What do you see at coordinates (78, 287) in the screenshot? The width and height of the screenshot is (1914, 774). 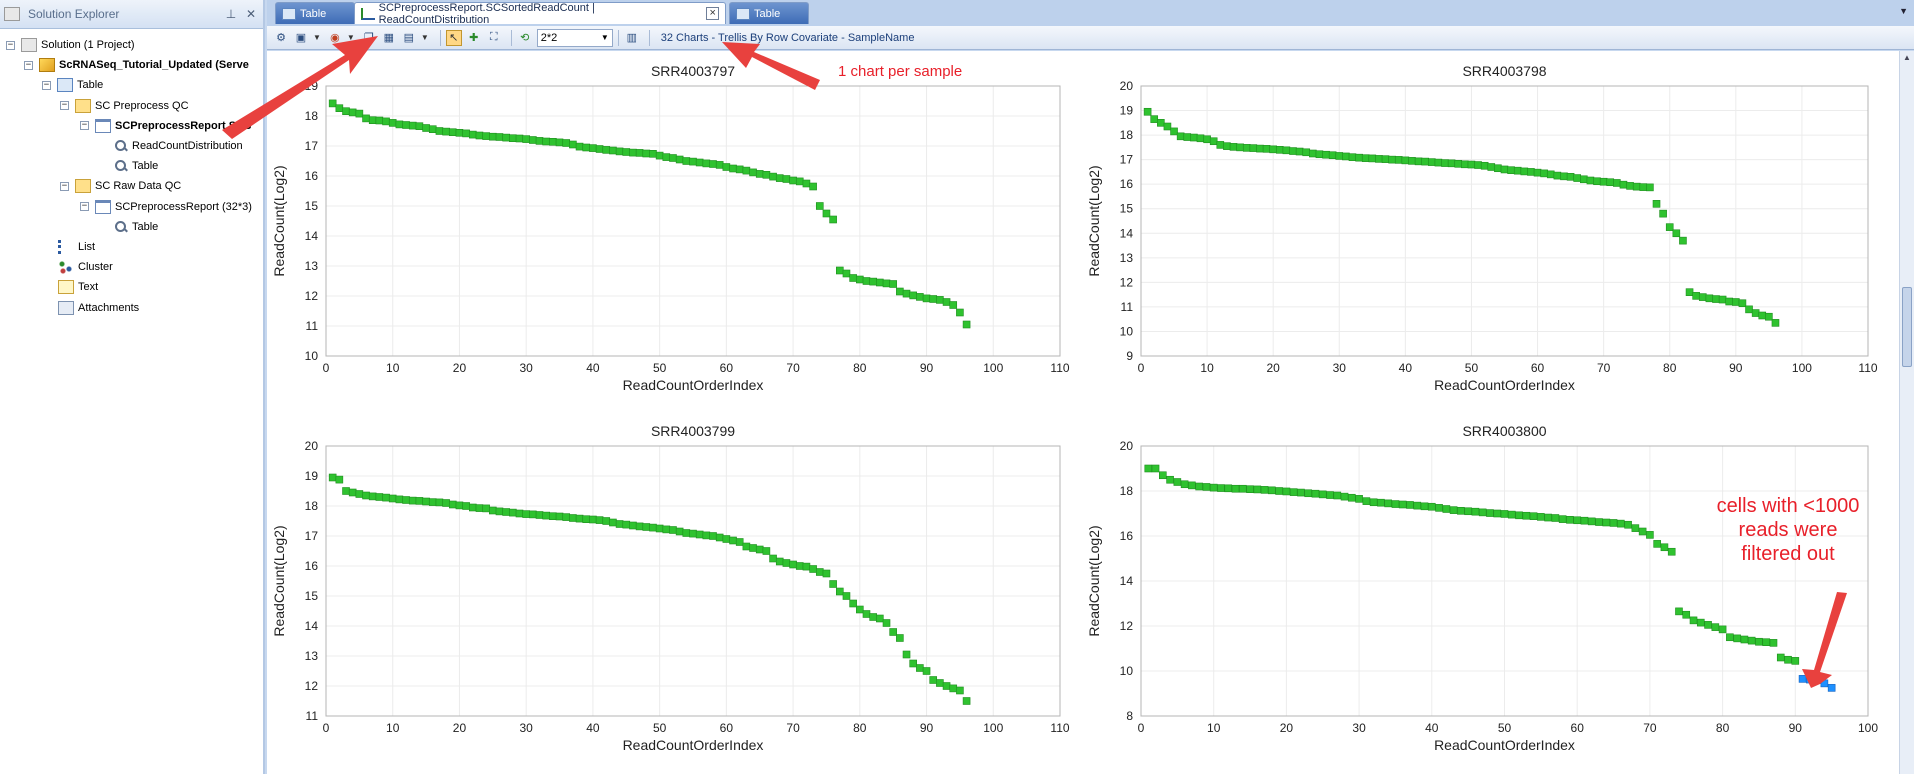 I see `tree-node: Text` at bounding box center [78, 287].